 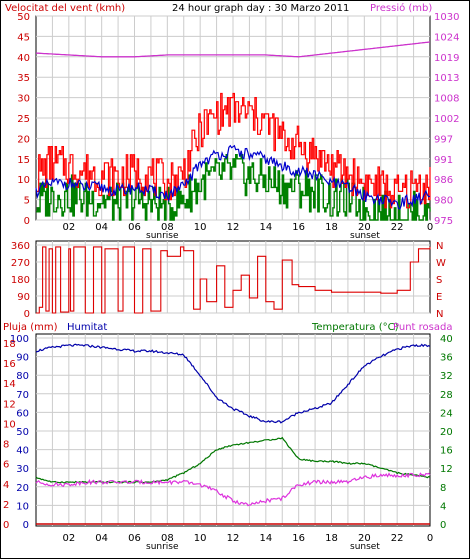 I want to click on rain-tick-label: 16, so click(x=9, y=364).